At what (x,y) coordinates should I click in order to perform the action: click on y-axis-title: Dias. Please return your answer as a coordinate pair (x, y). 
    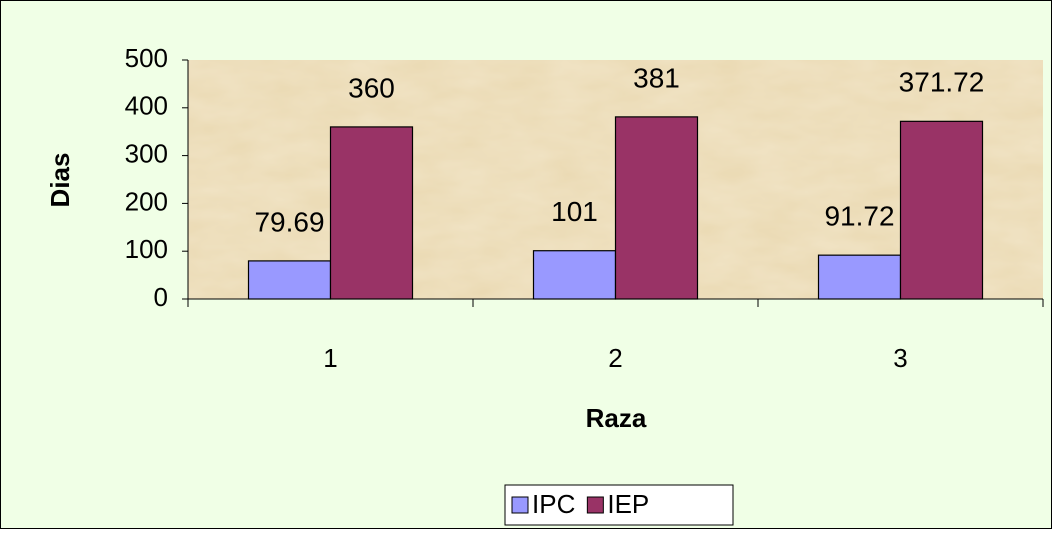
    Looking at the image, I should click on (60, 180).